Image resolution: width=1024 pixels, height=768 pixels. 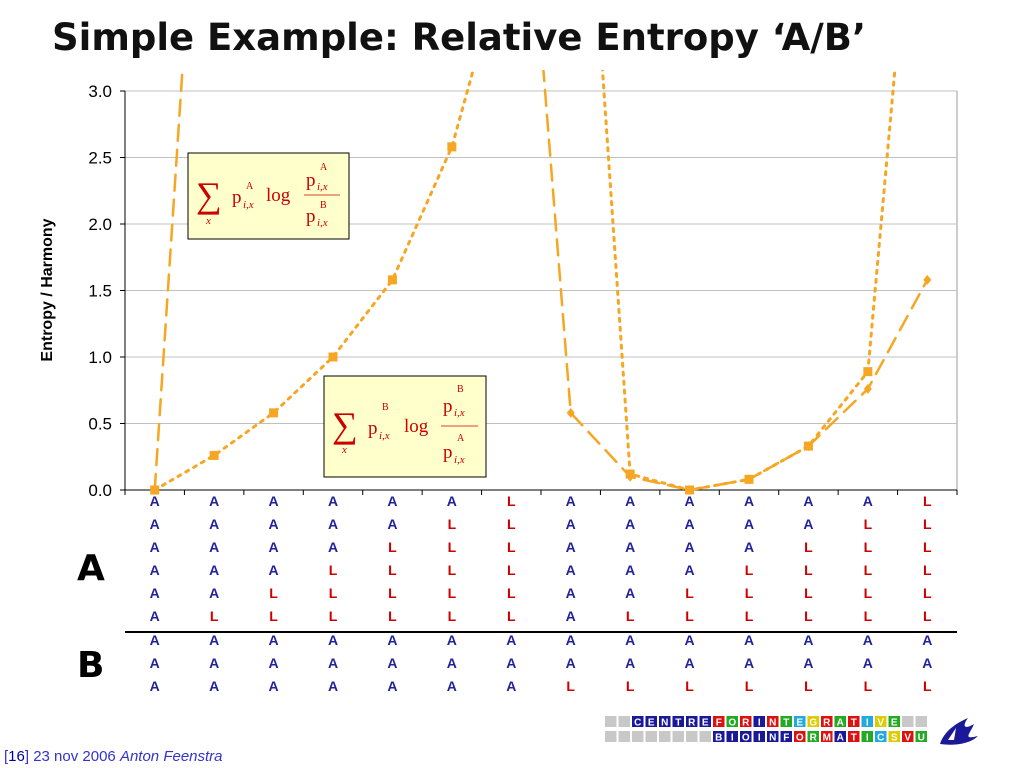 What do you see at coordinates (91, 568) in the screenshot?
I see `group-a-label: A` at bounding box center [91, 568].